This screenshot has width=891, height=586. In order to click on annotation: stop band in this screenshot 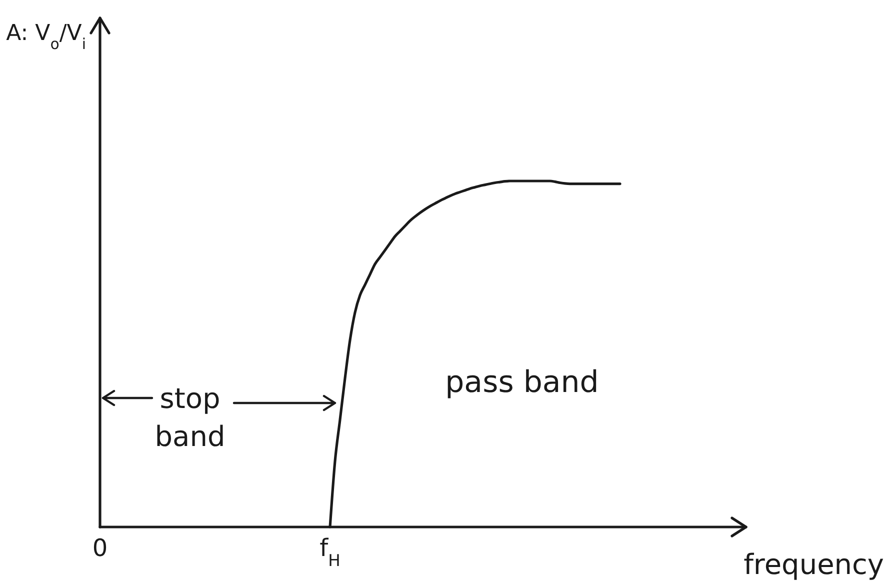, I will do `click(190, 417)`.